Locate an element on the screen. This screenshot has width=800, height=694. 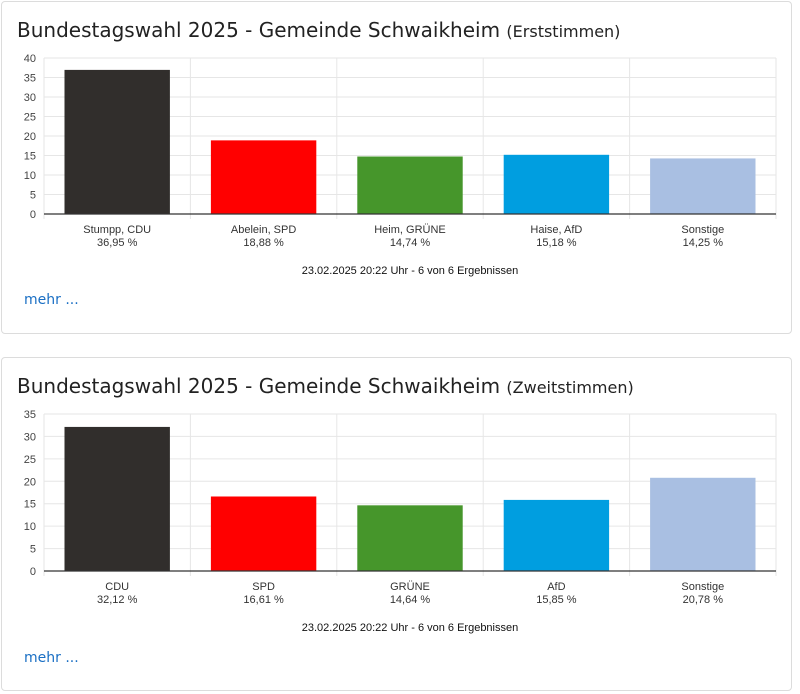
data-label: 16,61 % is located at coordinates (263, 600).